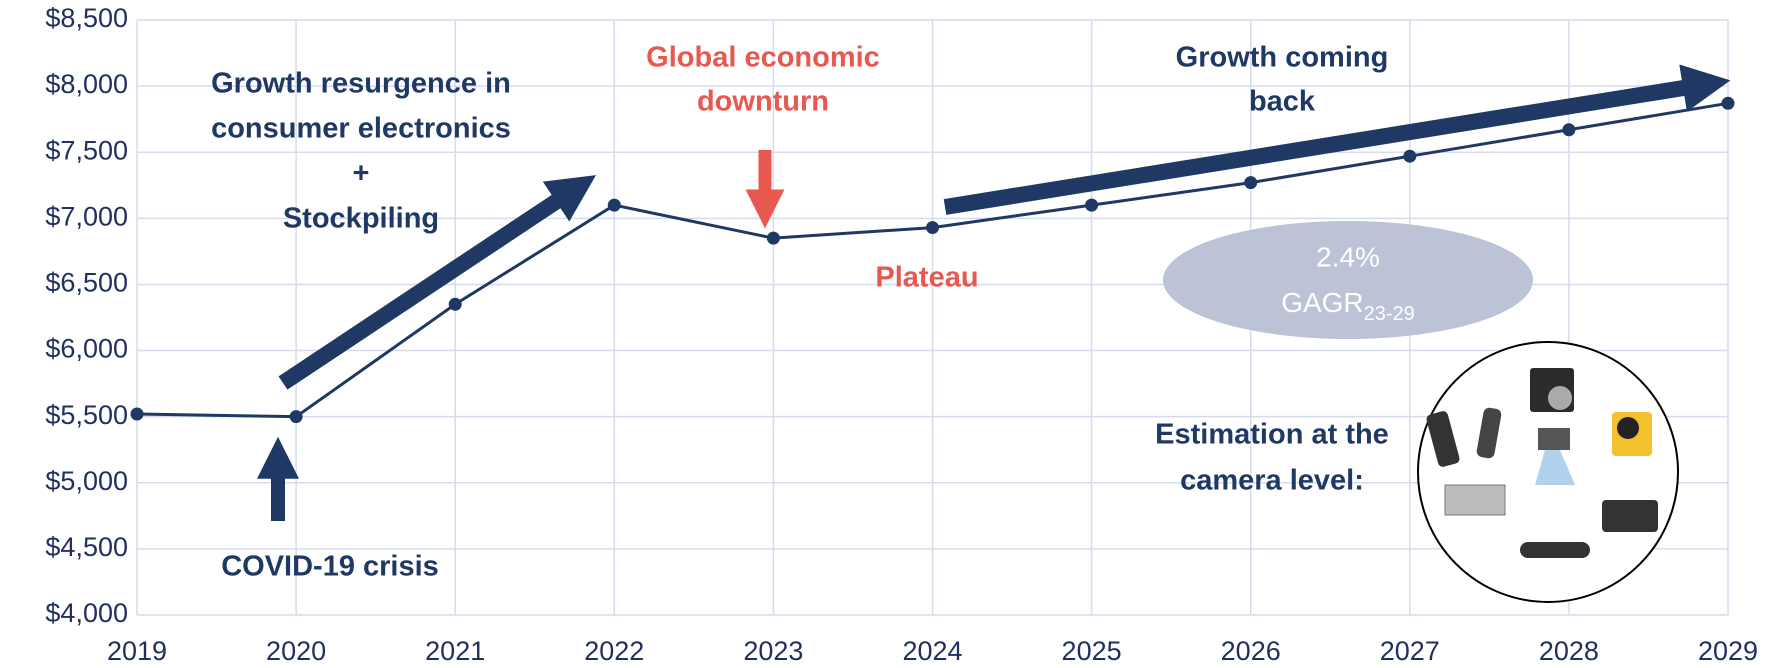 Image resolution: width=1777 pixels, height=668 pixels. I want to click on y-tick-label: $4,500, so click(86, 547).